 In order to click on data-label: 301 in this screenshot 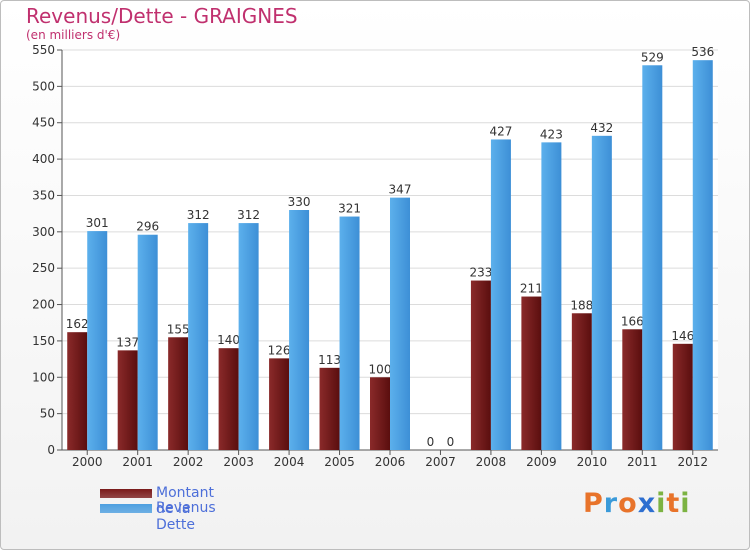, I will do `click(97, 223)`.